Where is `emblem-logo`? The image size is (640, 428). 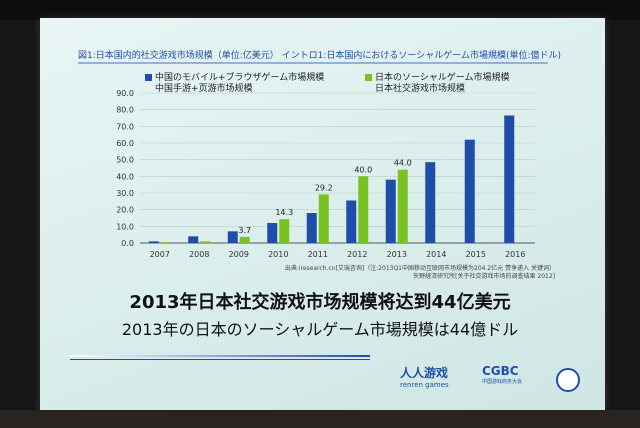
emblem-logo is located at coordinates (568, 380).